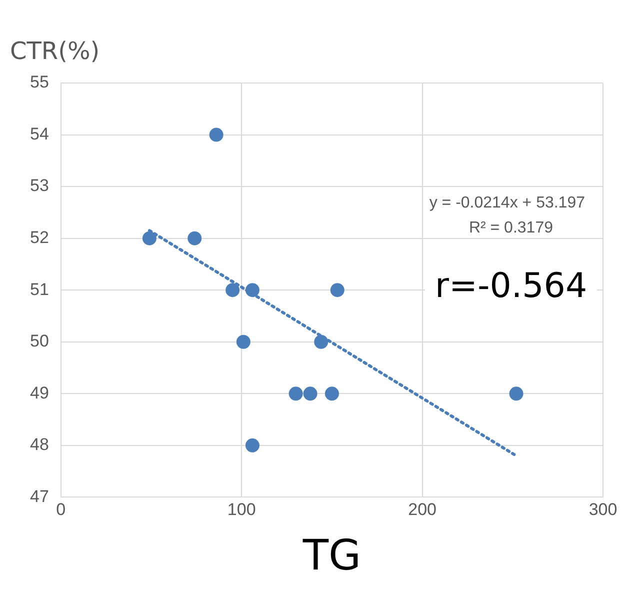  What do you see at coordinates (511, 286) in the screenshot?
I see `annotation: r=-0.564` at bounding box center [511, 286].